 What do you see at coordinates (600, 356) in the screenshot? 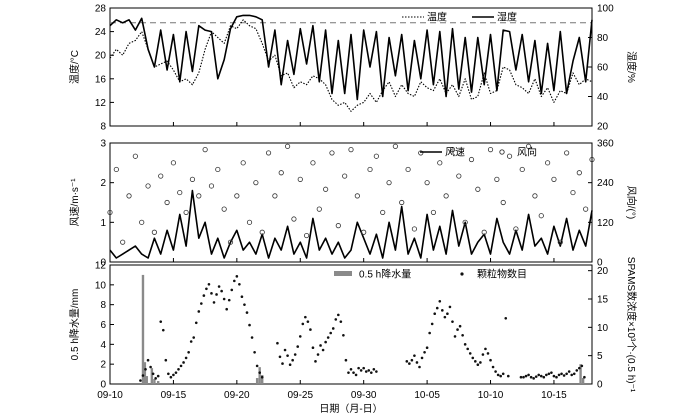
I see `right-tick-label: 5` at bounding box center [600, 356].